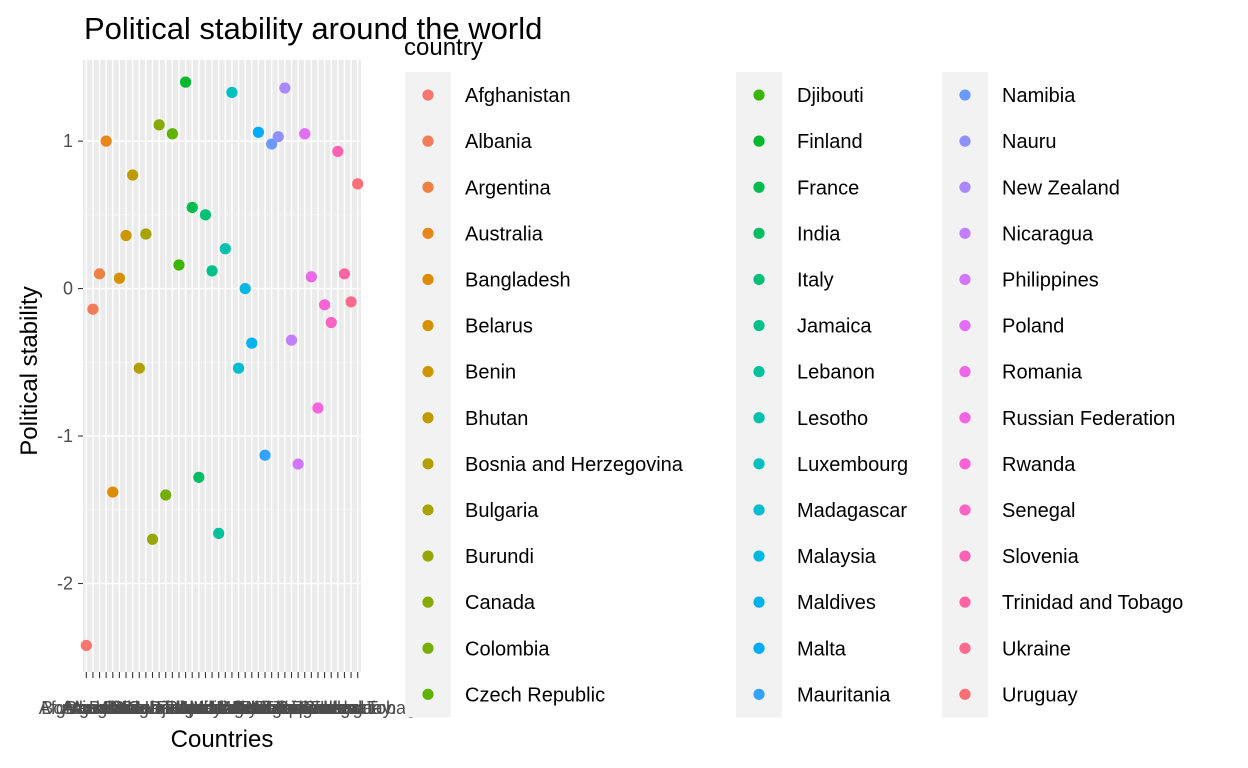 This screenshot has width=1248, height=768. I want to click on y-axis-title: Political stability, so click(29, 370).